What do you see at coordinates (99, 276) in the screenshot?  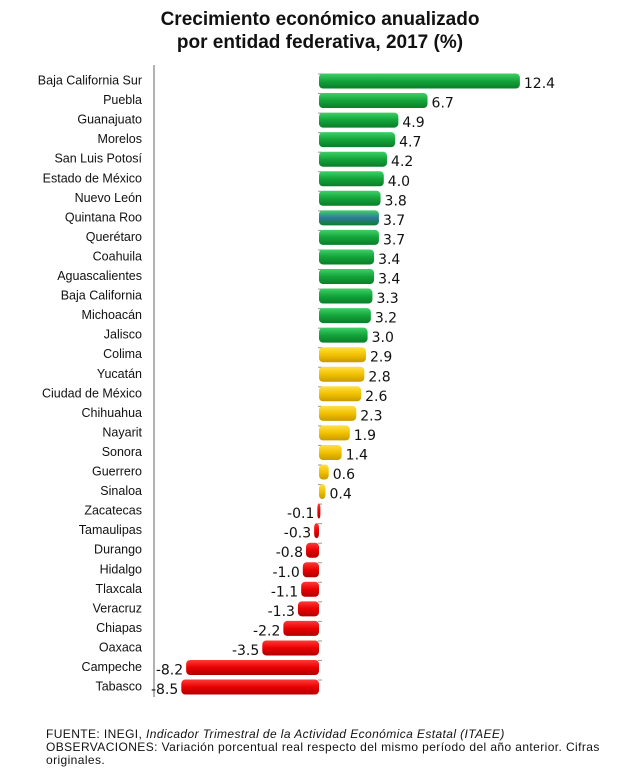 I see `category-label: Aguascalientes` at bounding box center [99, 276].